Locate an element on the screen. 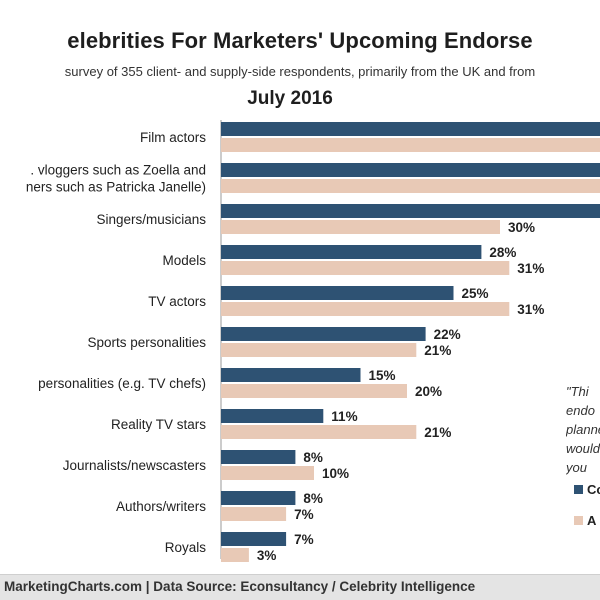 The image size is (600, 600). value-label-series-2: 20% is located at coordinates (428, 391).